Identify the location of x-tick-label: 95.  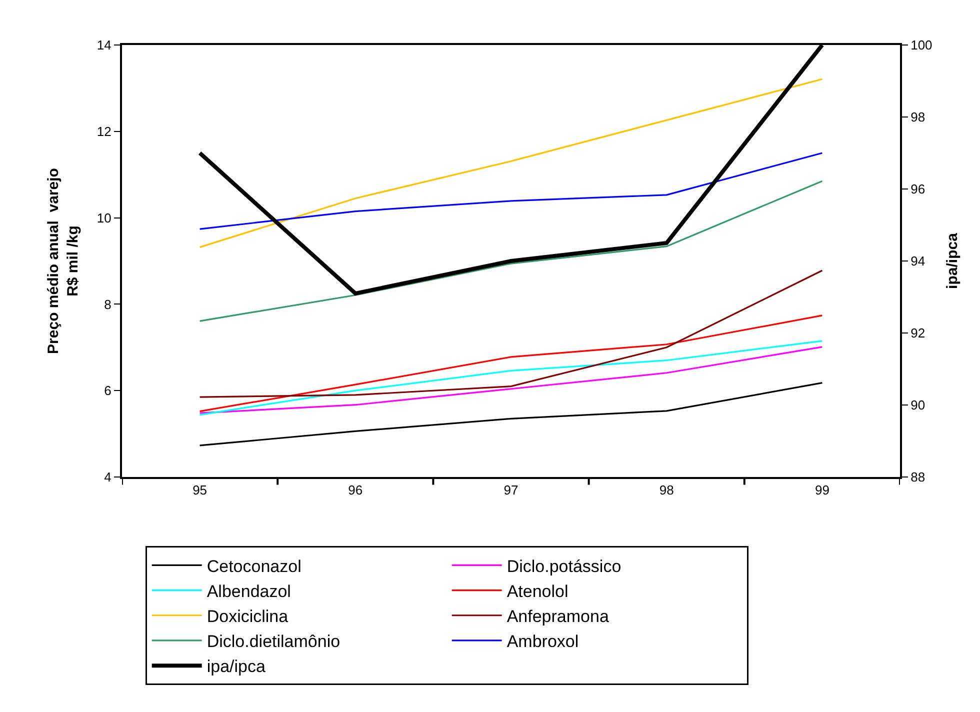
(200, 490).